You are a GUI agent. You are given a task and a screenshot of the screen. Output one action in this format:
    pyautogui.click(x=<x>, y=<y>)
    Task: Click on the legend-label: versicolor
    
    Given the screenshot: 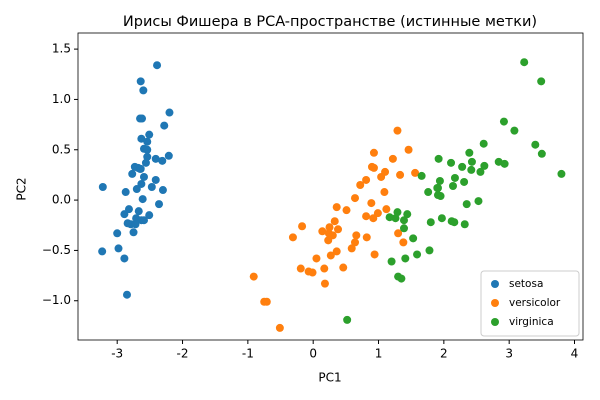 What is the action you would take?
    pyautogui.click(x=535, y=303)
    